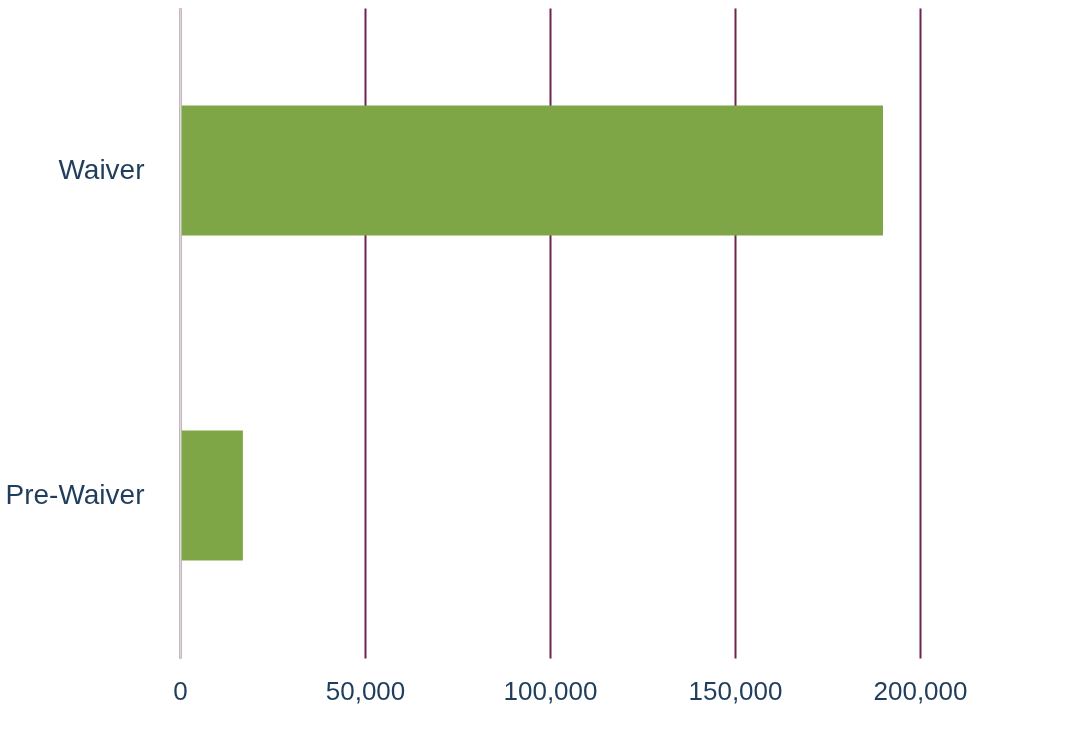 This screenshot has width=1073, height=755. What do you see at coordinates (920, 690) in the screenshot?
I see `x-tick-label: 200,000` at bounding box center [920, 690].